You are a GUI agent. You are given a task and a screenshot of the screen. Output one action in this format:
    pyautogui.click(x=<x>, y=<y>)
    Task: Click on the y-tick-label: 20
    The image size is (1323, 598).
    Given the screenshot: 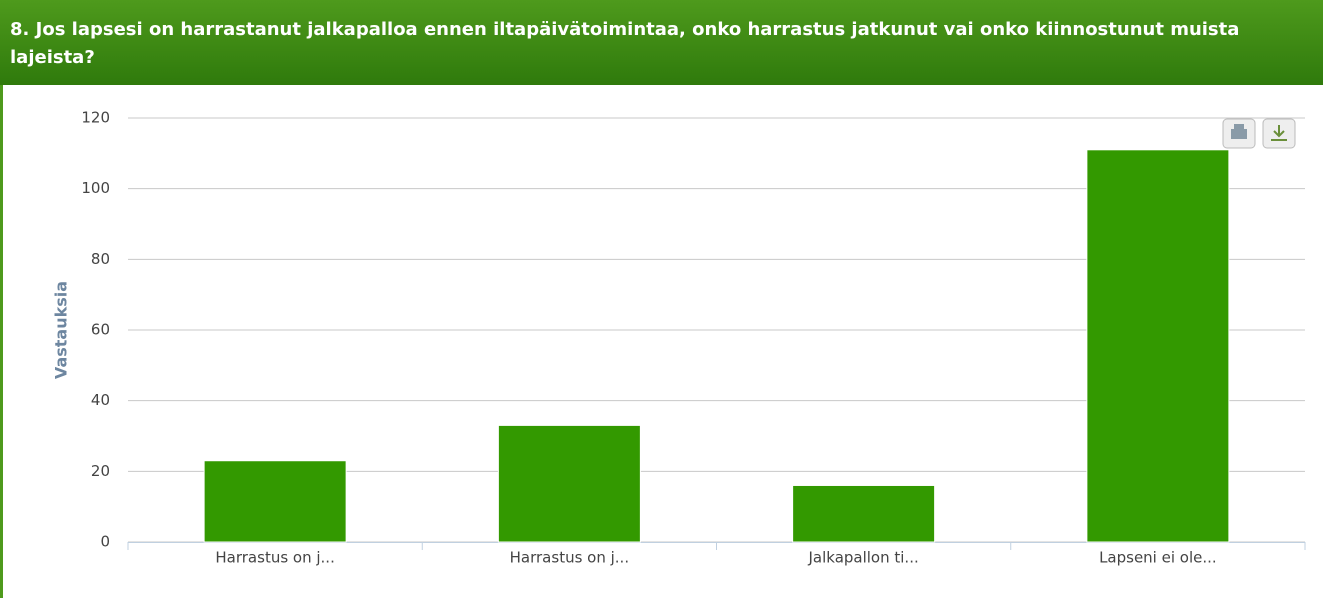 What is the action you would take?
    pyautogui.click(x=100, y=471)
    